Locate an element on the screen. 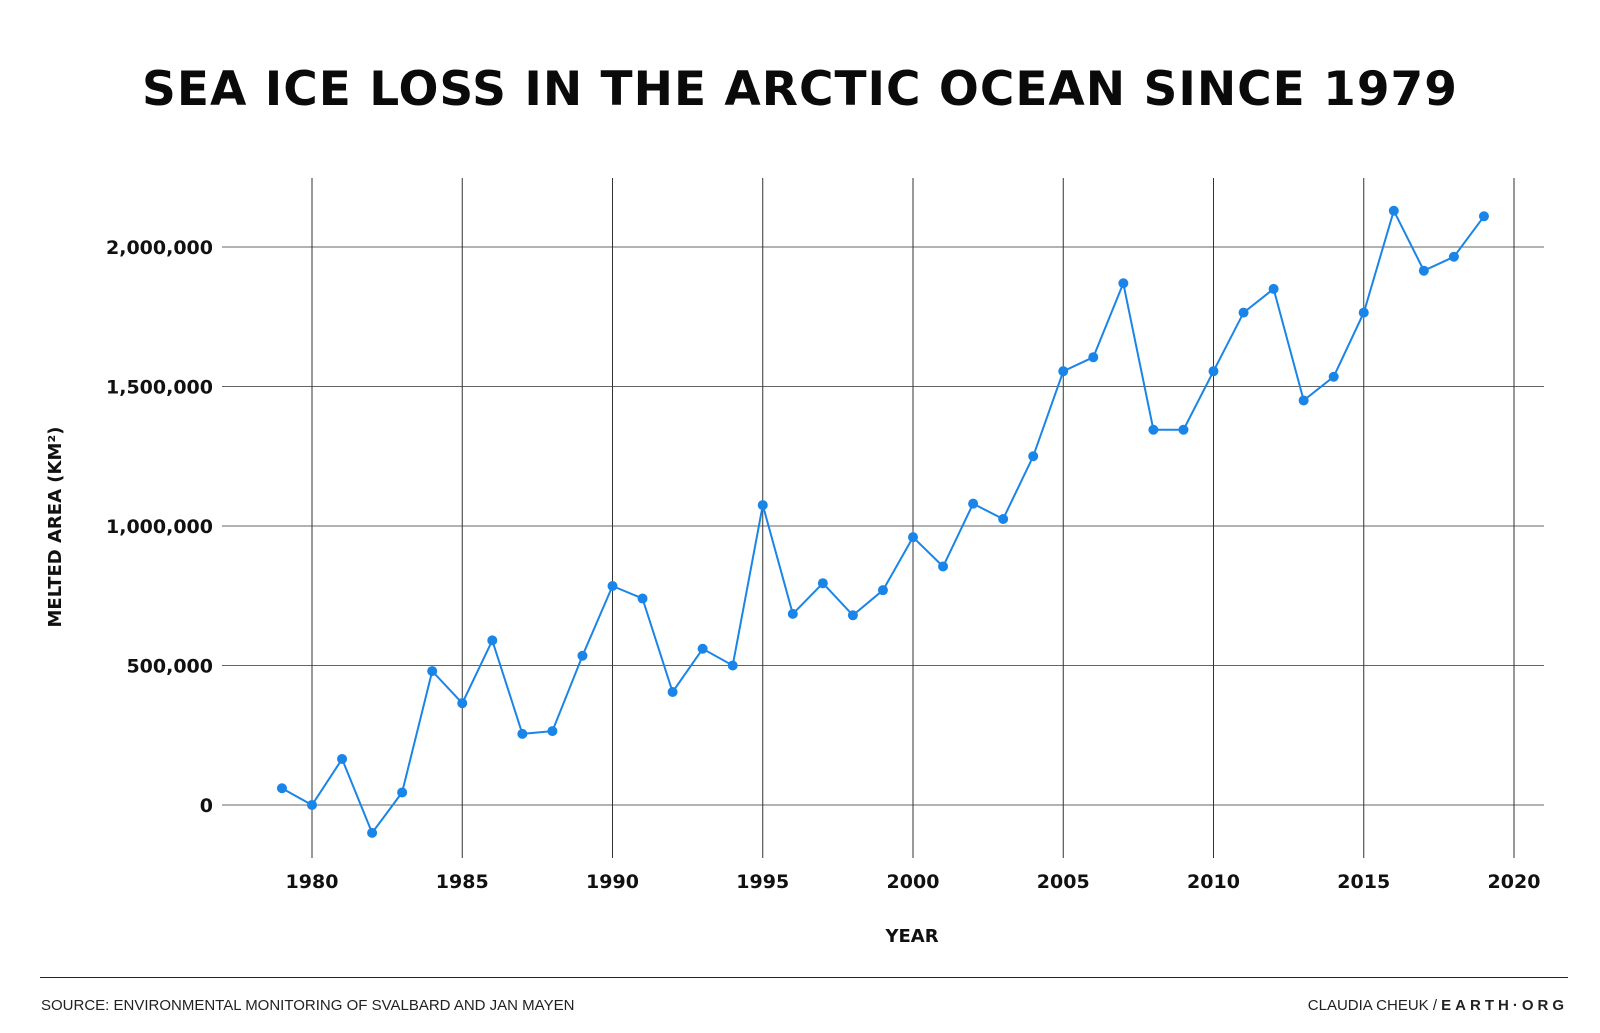  data-point-2000 is located at coordinates (913, 537).